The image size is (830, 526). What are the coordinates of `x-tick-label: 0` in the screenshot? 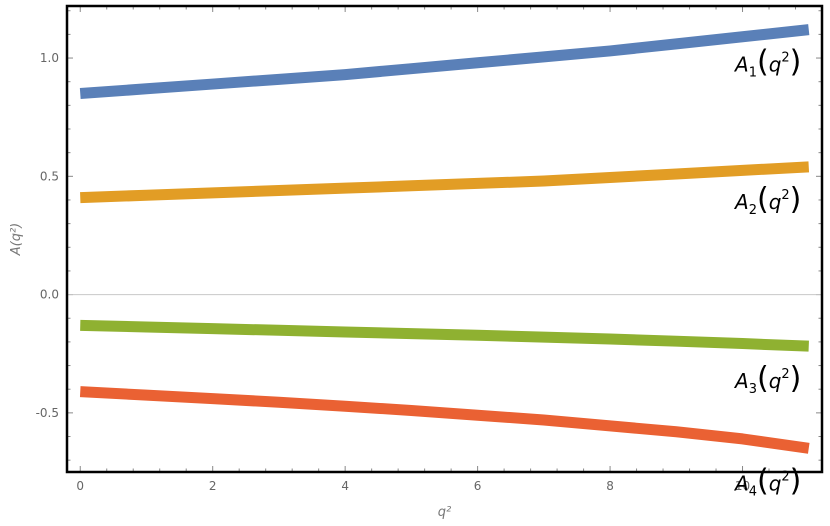 It's located at (80, 486).